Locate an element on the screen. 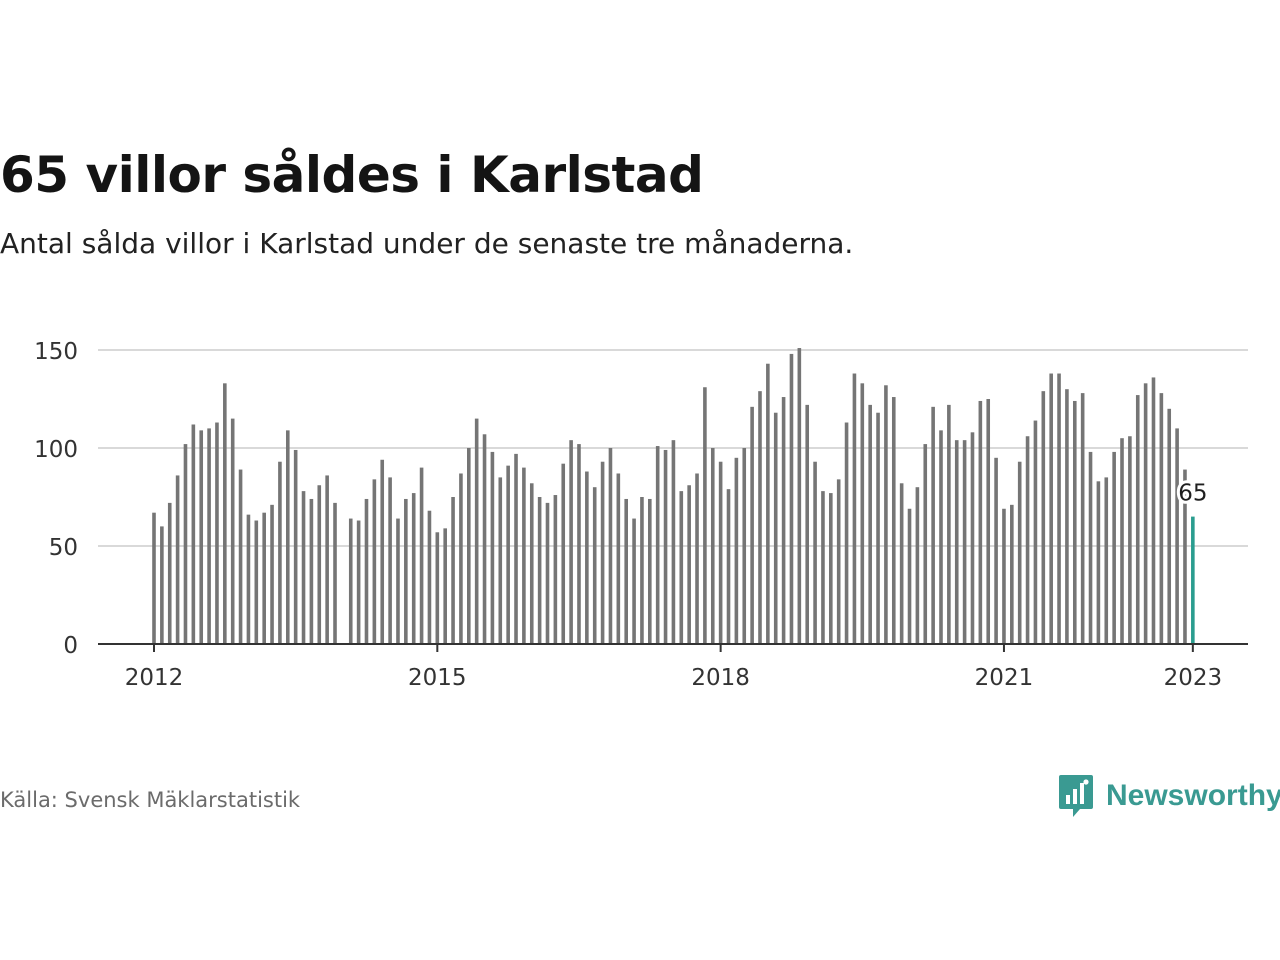 The width and height of the screenshot is (1280, 960). y-tick-label: 100 is located at coordinates (56, 450).